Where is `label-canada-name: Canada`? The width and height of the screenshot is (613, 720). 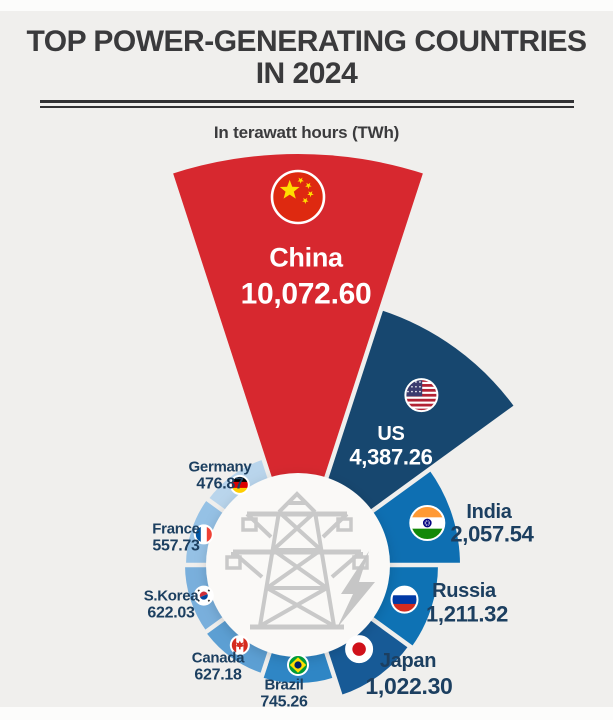 label-canada-name: Canada is located at coordinates (218, 657).